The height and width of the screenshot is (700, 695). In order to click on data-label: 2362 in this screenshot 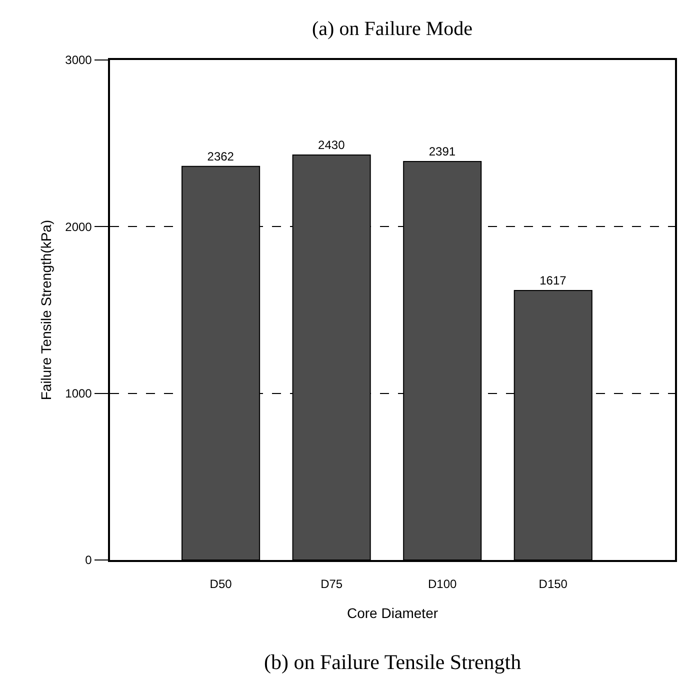, I will do `click(220, 156)`.